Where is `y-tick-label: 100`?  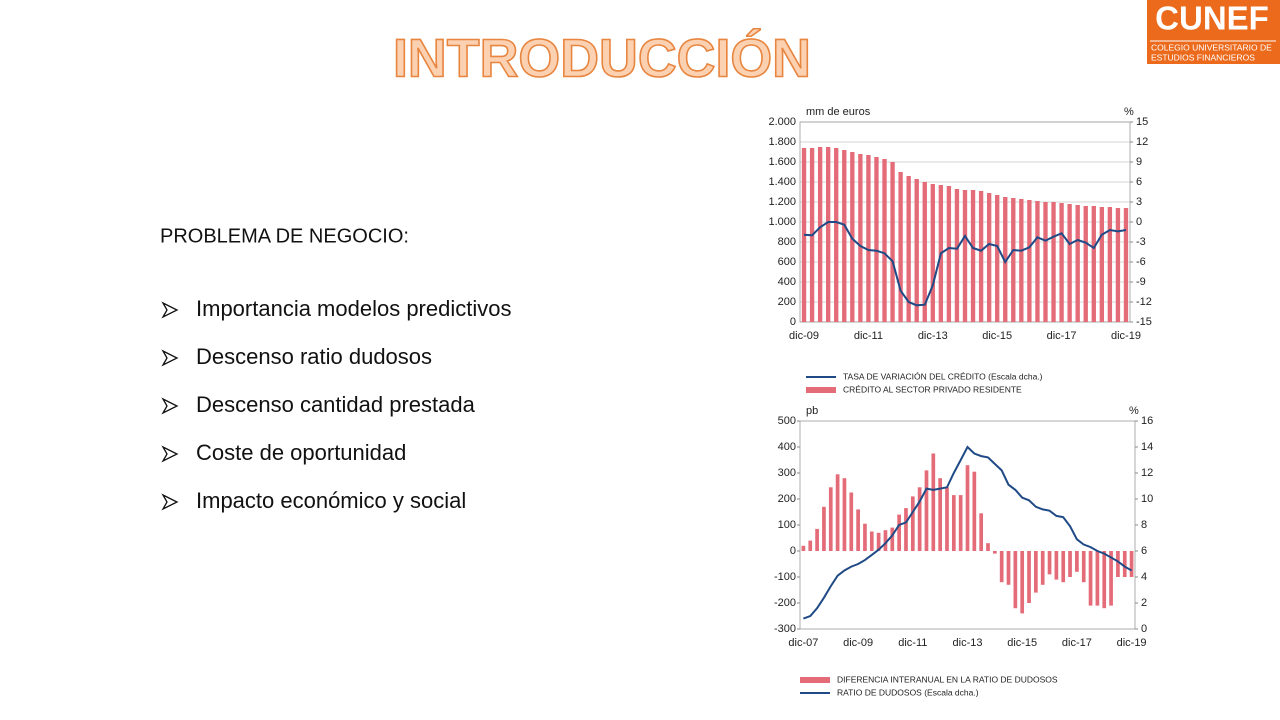 y-tick-label: 100 is located at coordinates (787, 525).